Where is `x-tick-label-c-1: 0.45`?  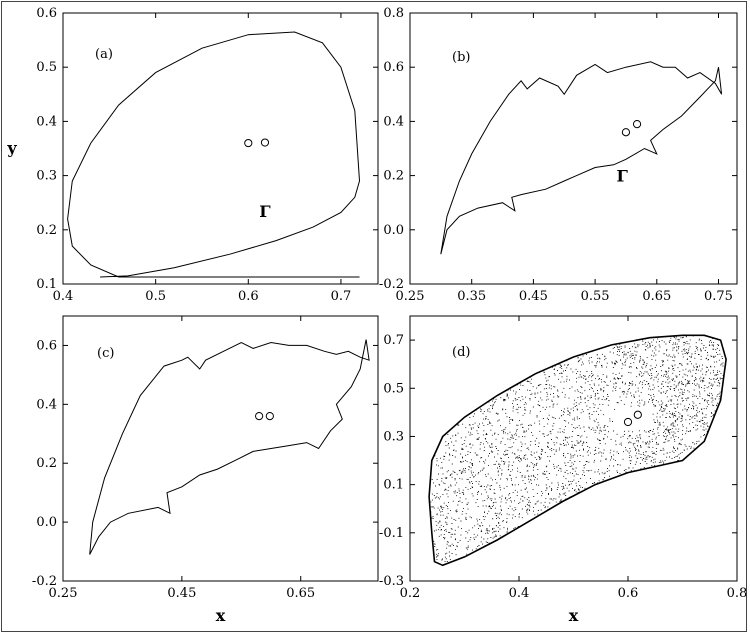 x-tick-label-c-1: 0.45 is located at coordinates (181, 593).